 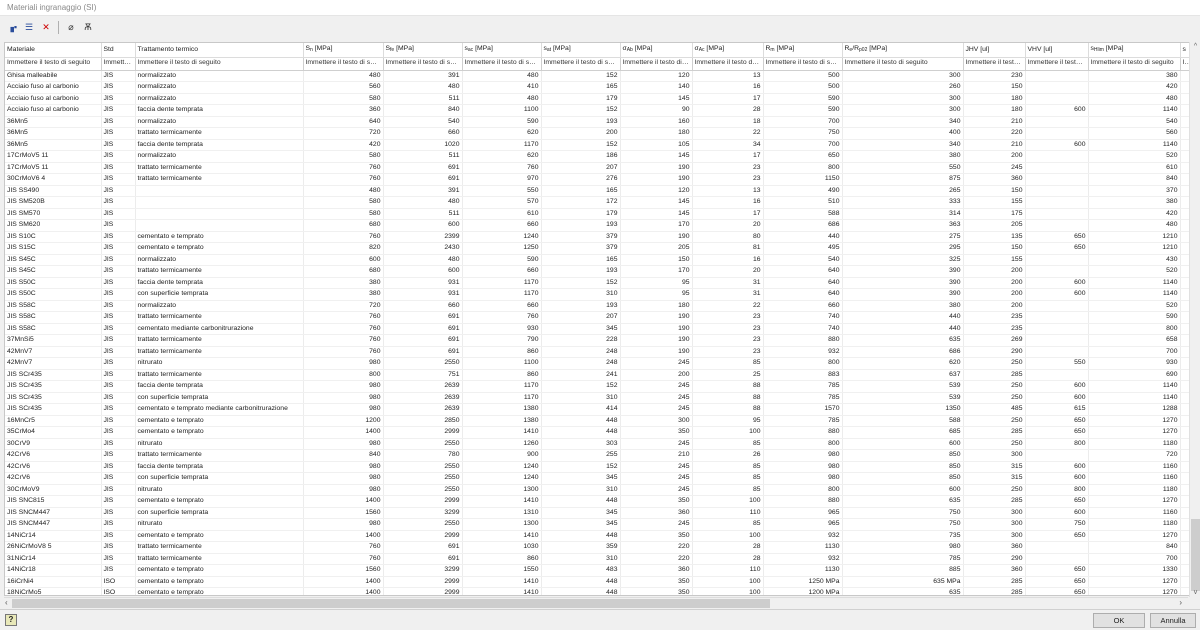 What do you see at coordinates (728, 50) in the screenshot?
I see `column-header: σAc [MPa]` at bounding box center [728, 50].